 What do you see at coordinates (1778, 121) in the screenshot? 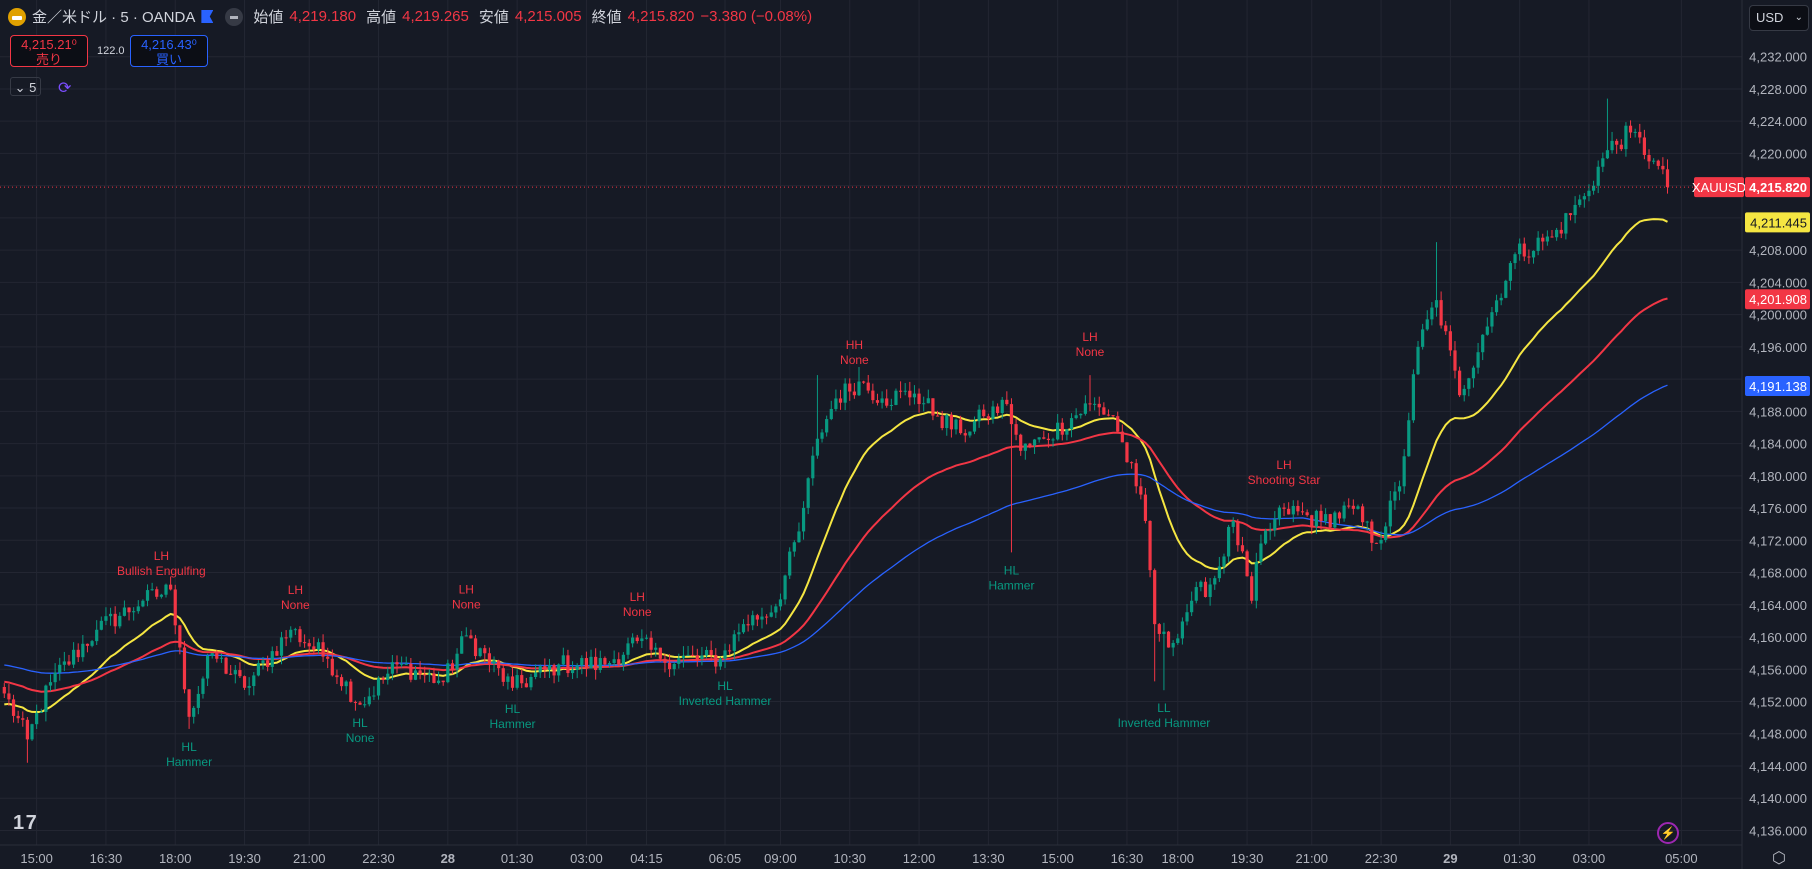
I see `price-tick-label: 4,224.000` at bounding box center [1778, 121].